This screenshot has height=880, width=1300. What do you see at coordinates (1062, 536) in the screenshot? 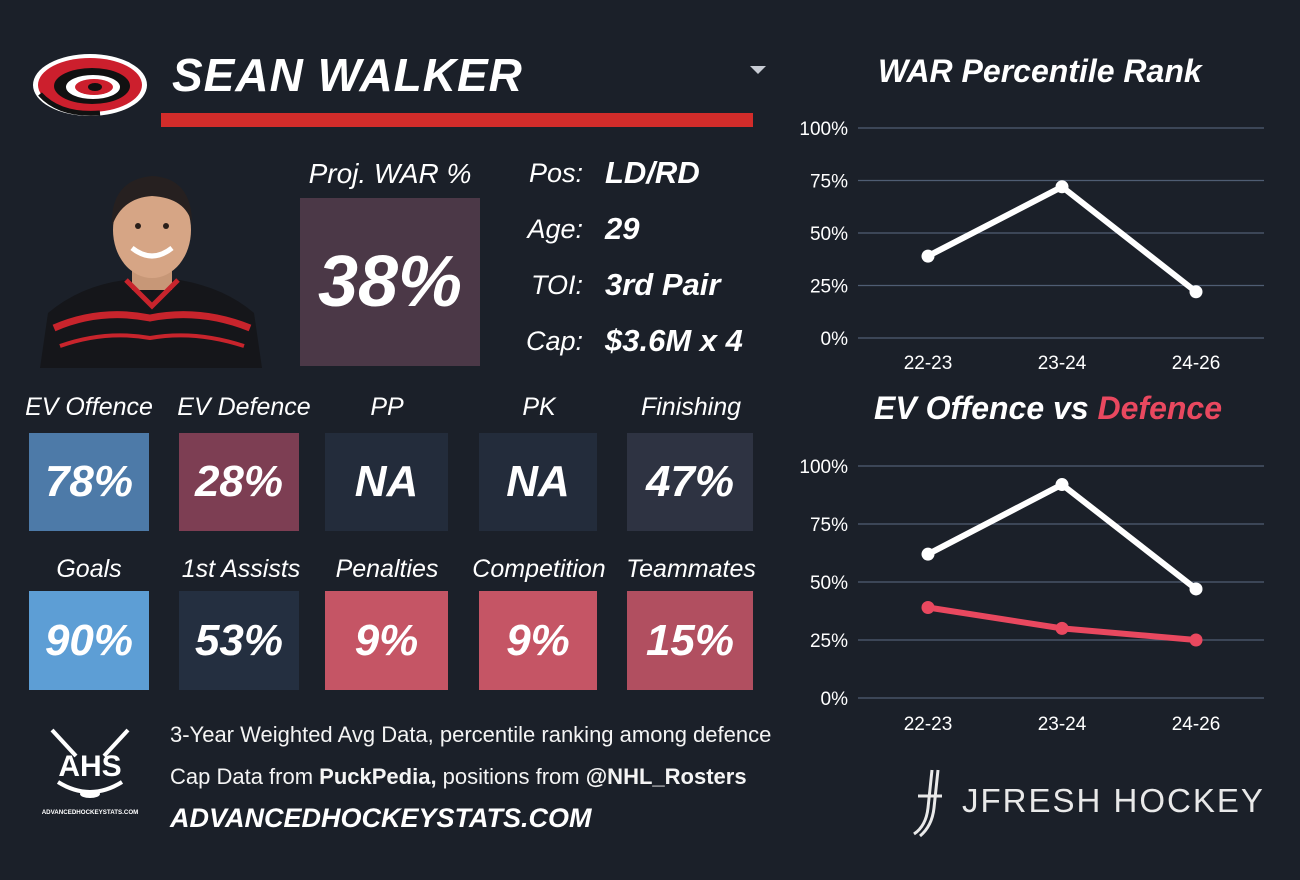
I see `chart2-series-0-line` at bounding box center [1062, 536].